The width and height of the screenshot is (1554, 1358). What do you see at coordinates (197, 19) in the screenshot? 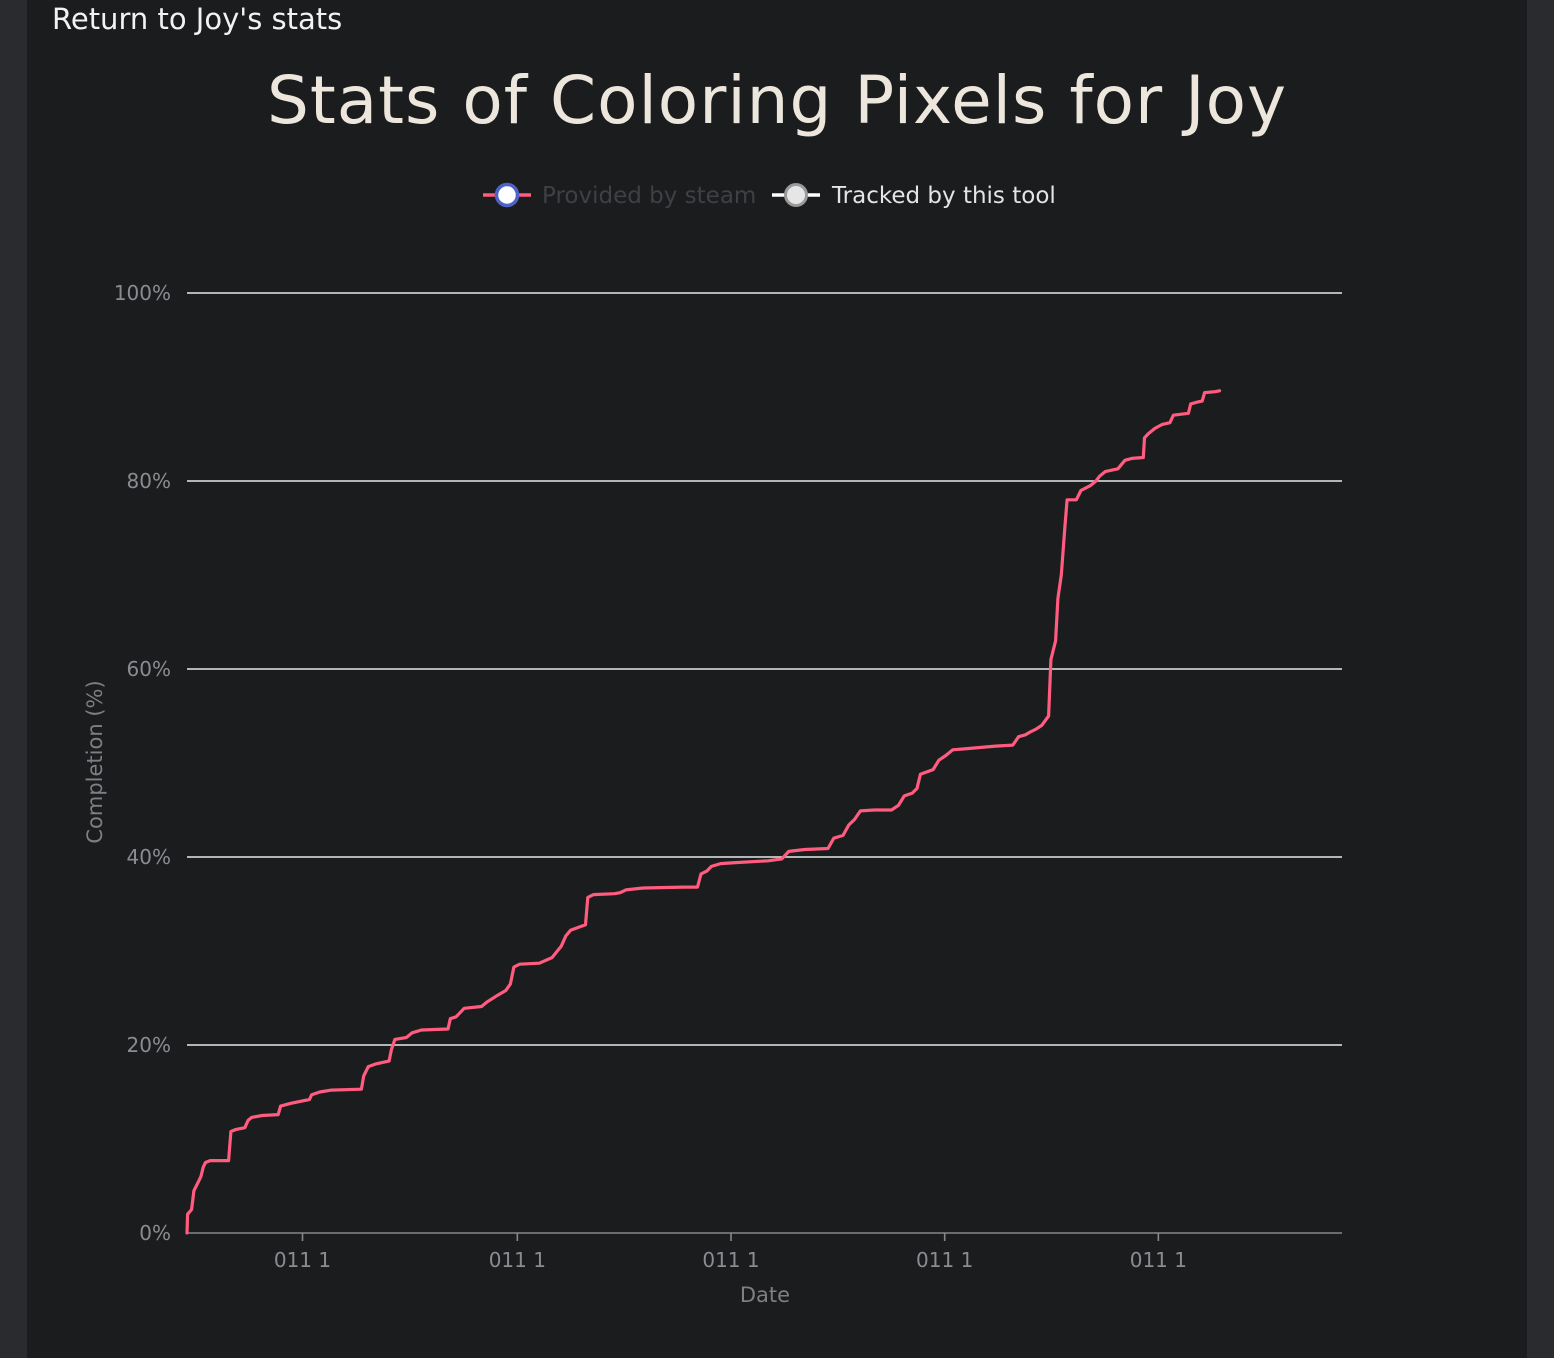
I see `return-to-stats-link: Return to Joy's stats` at bounding box center [197, 19].